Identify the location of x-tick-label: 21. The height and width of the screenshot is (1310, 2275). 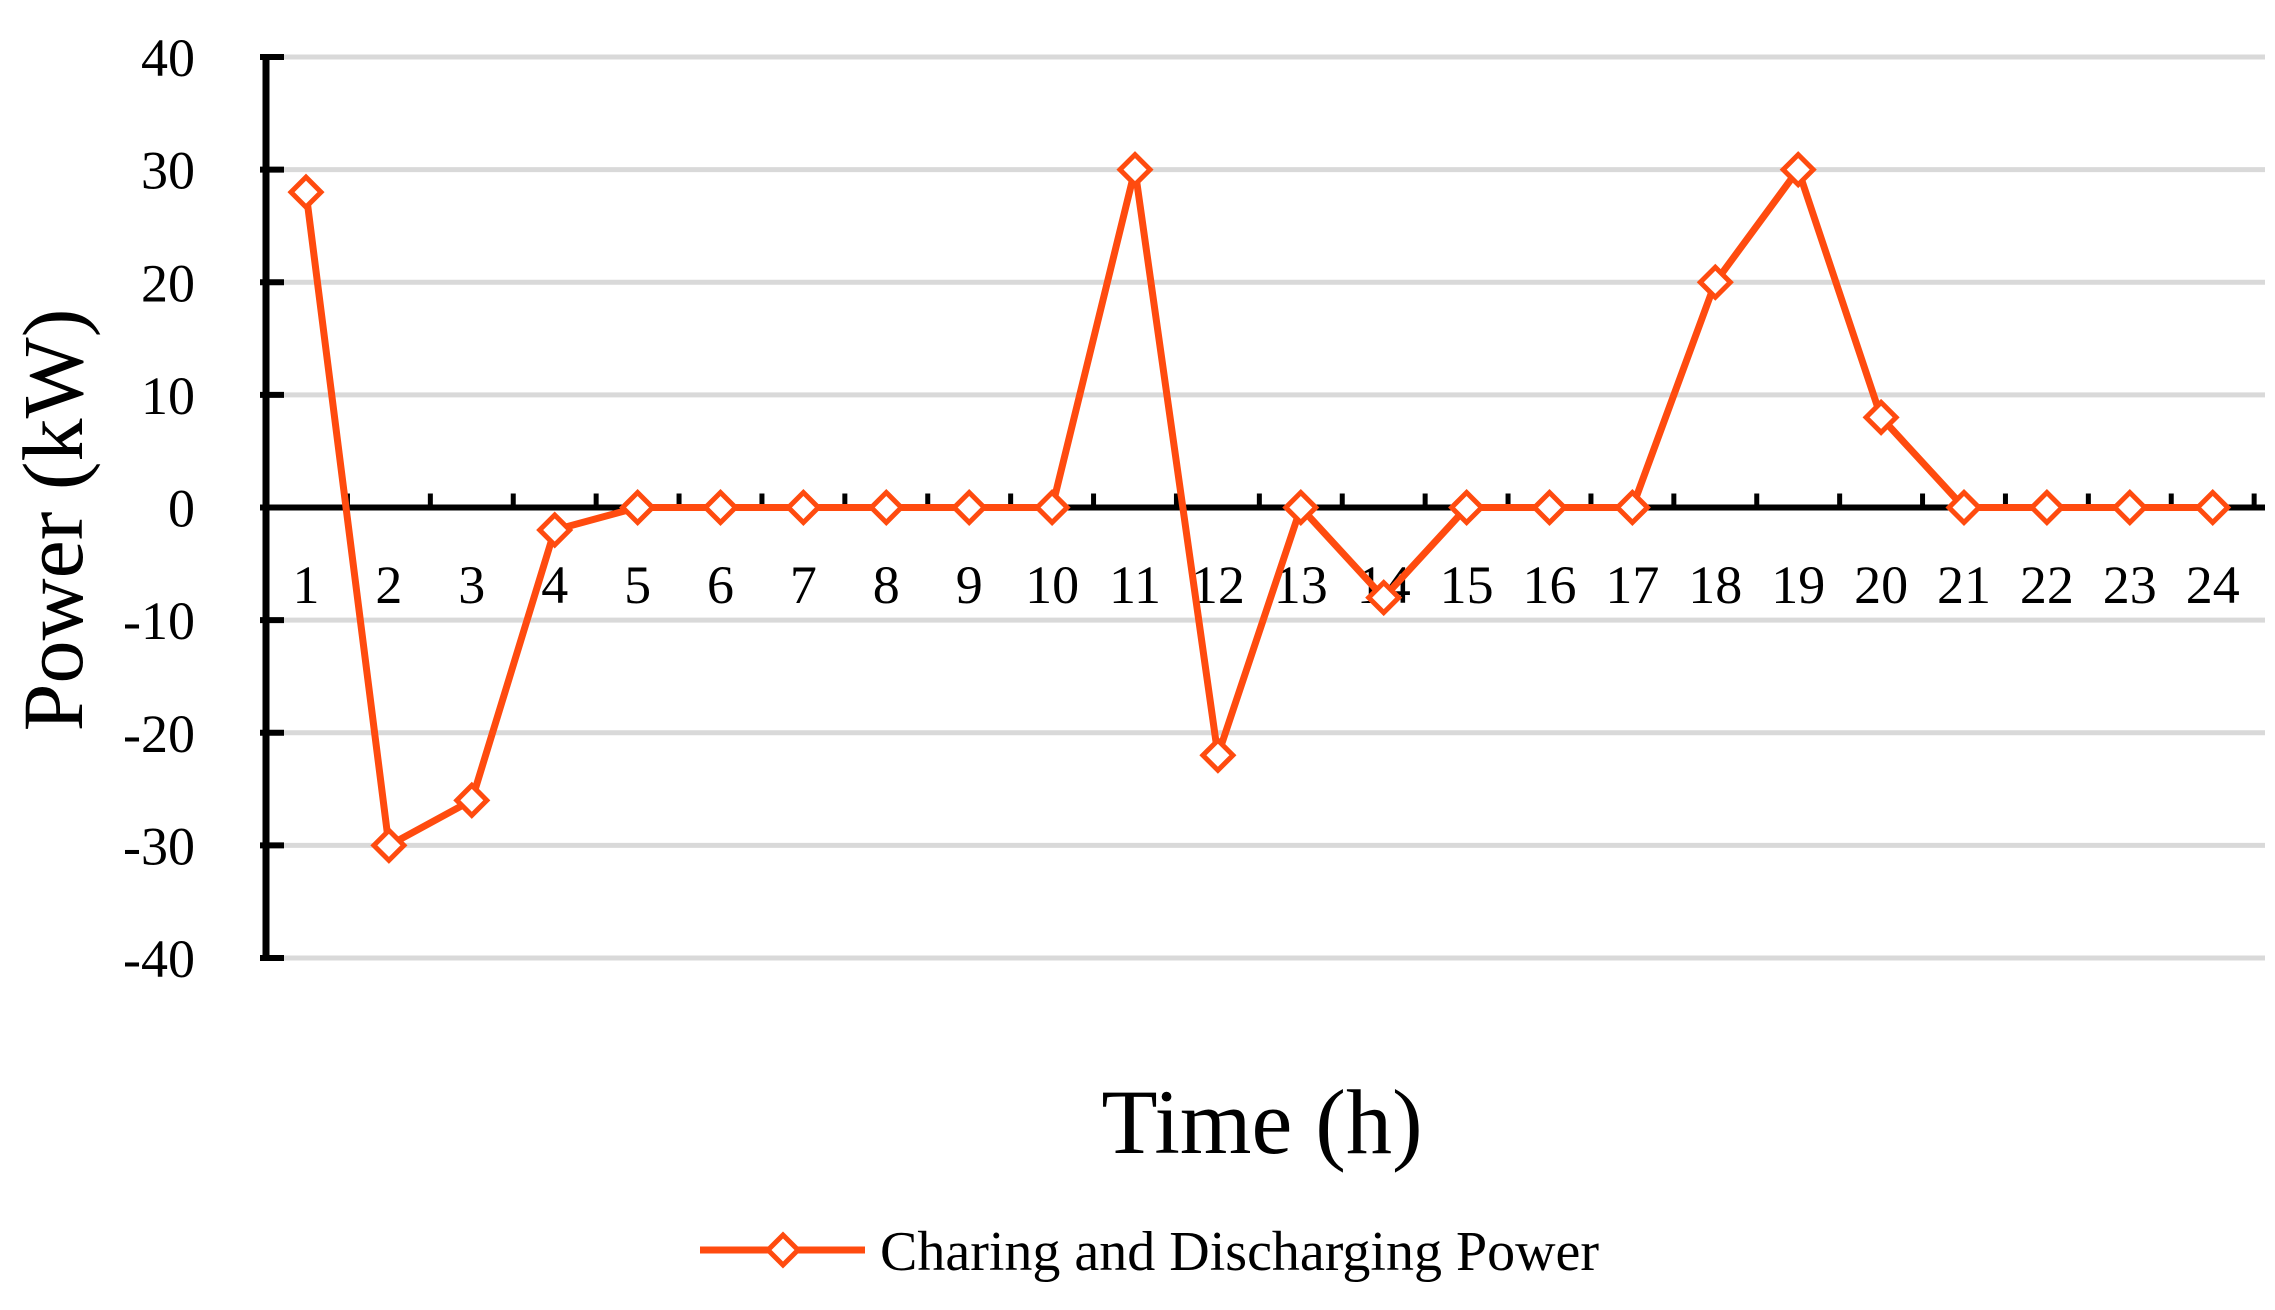
(1964, 585).